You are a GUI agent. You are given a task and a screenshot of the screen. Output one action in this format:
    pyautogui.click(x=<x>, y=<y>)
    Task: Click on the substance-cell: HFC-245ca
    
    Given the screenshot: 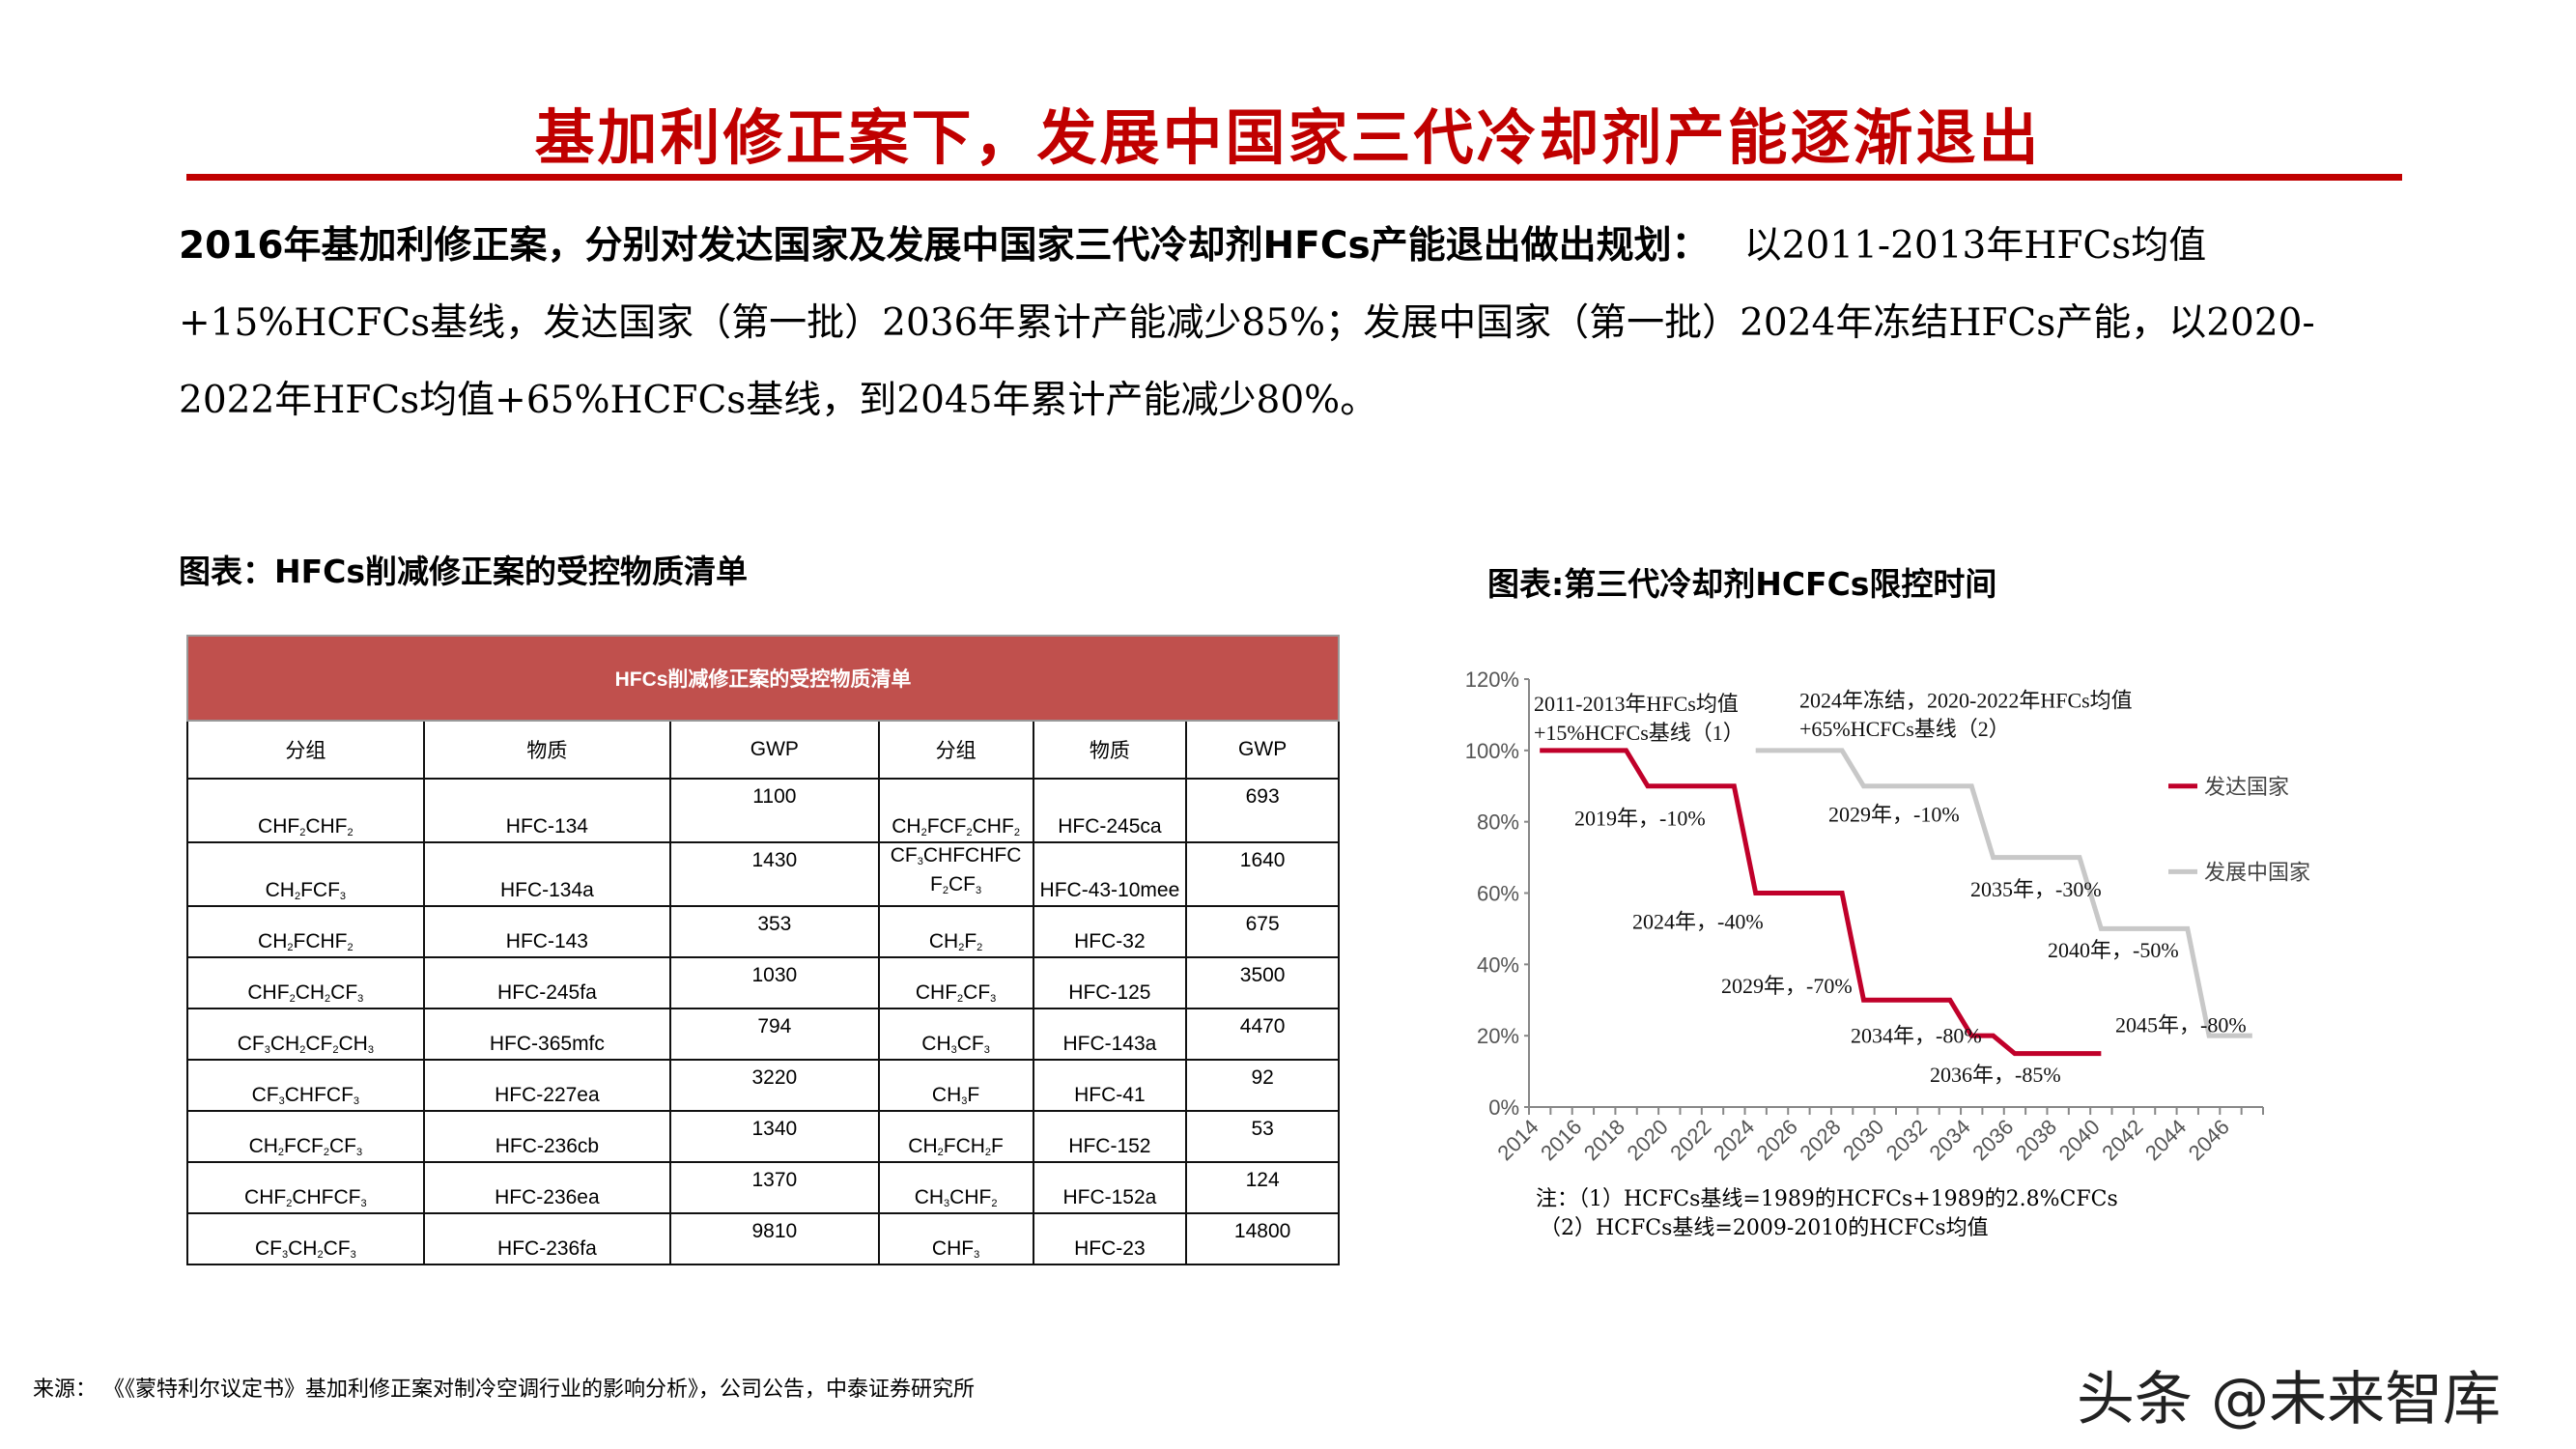 What is the action you would take?
    pyautogui.click(x=1110, y=810)
    